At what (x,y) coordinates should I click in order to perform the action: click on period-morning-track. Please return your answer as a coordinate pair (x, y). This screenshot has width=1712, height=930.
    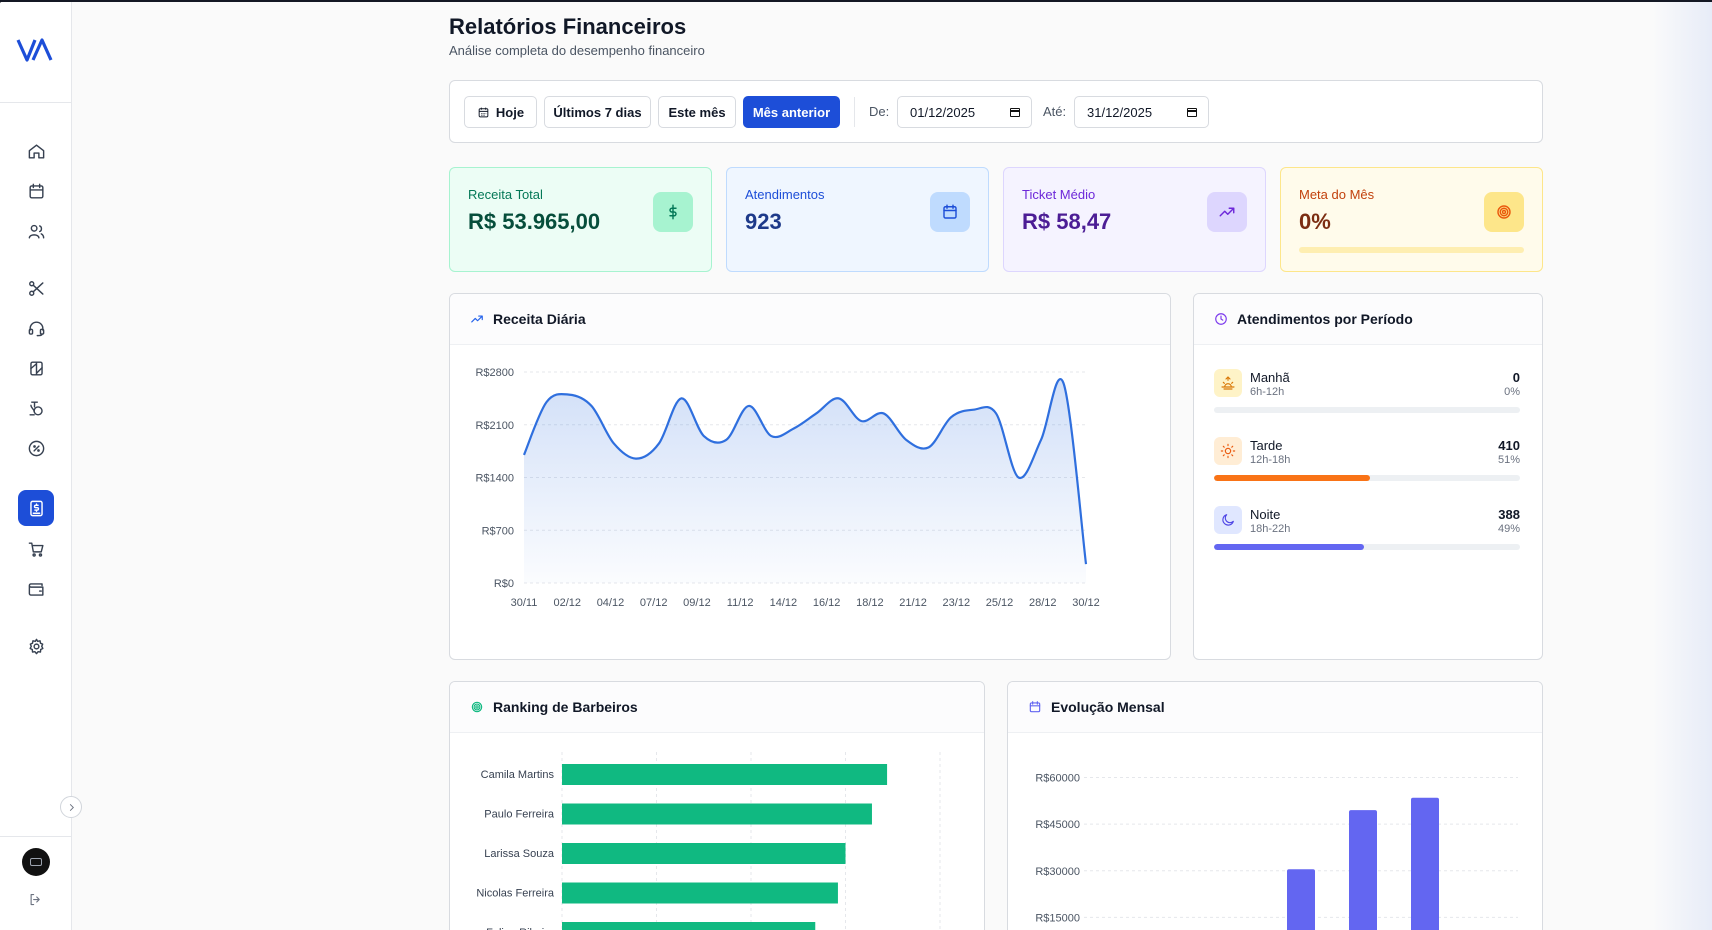
    Looking at the image, I should click on (1367, 410).